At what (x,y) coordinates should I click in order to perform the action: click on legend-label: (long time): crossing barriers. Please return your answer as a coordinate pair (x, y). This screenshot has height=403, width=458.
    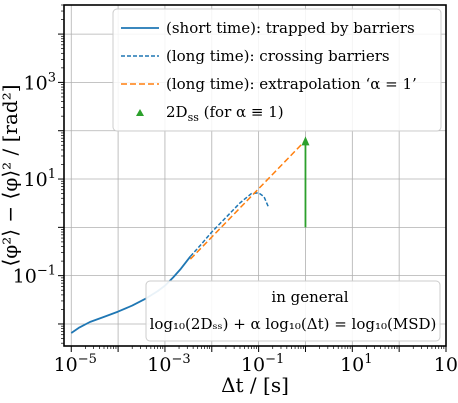
    Looking at the image, I should click on (278, 56).